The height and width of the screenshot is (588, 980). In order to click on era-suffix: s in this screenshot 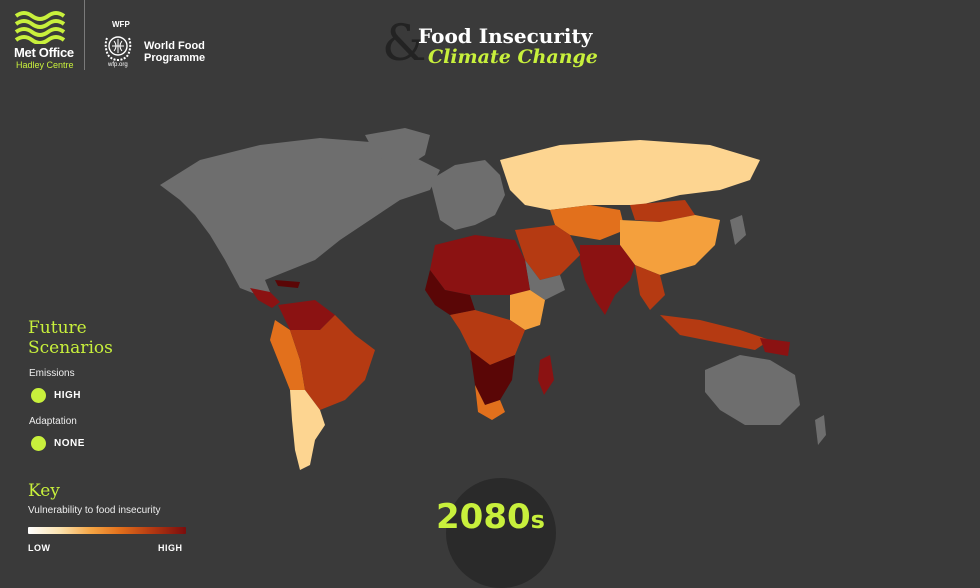, I will do `click(537, 520)`.